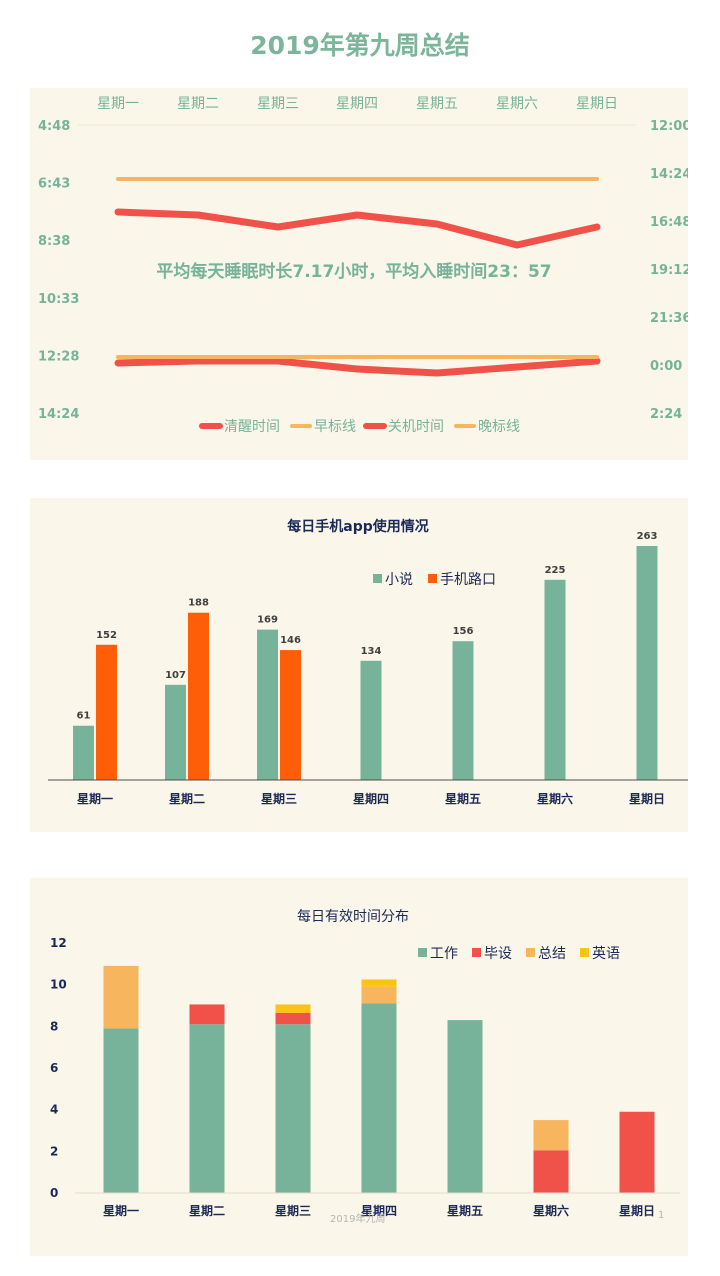 This screenshot has height=1276, width=720. Describe the element at coordinates (58, 299) in the screenshot. I see `left-axis-tick: 10:33` at that location.